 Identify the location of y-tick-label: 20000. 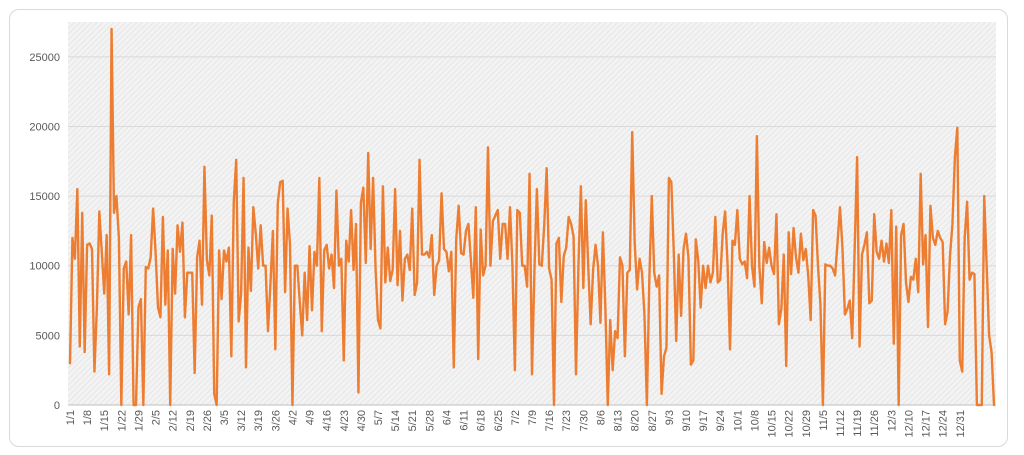
(44, 127).